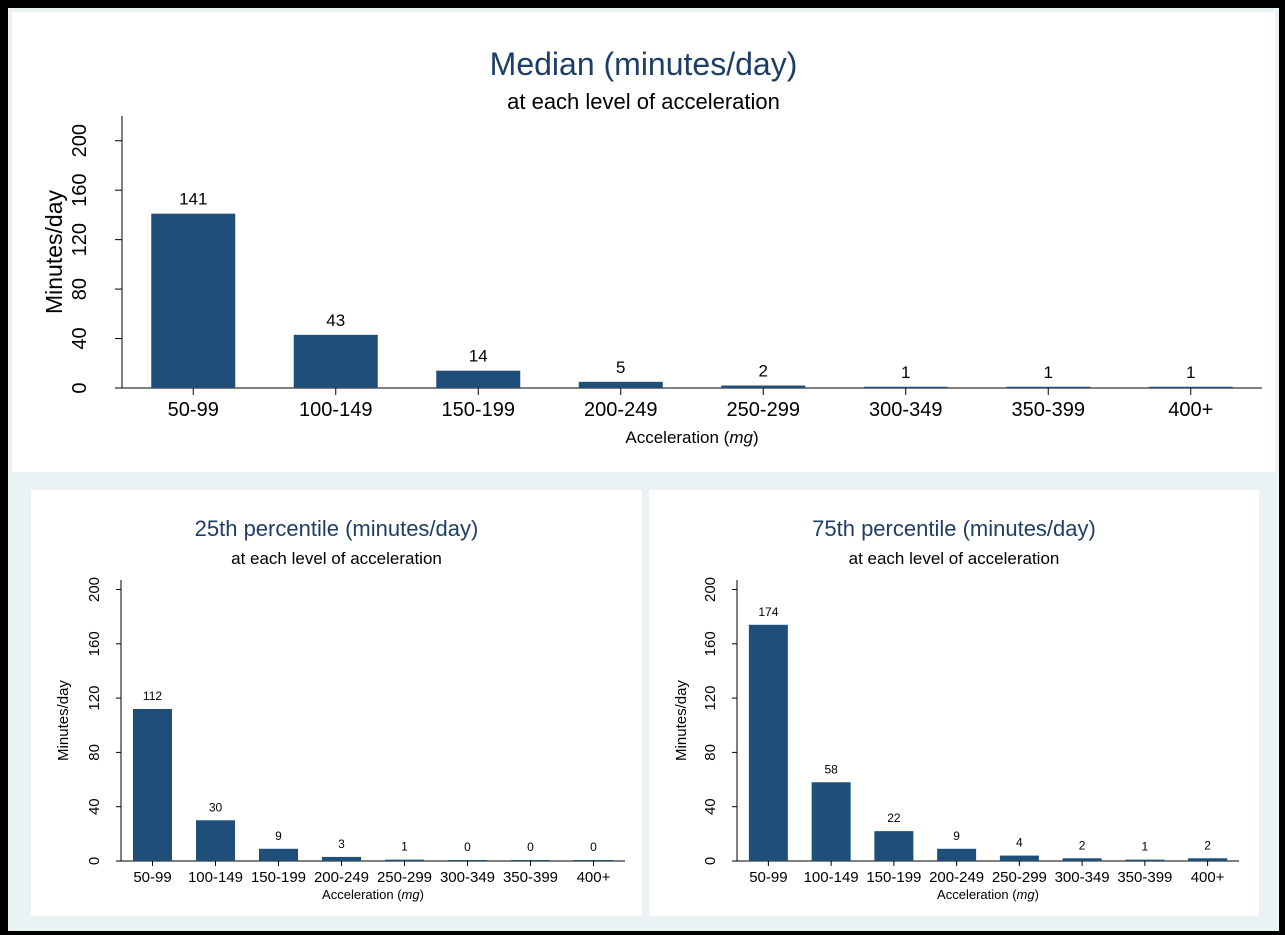 This screenshot has width=1285, height=935. I want to click on data-label: 58, so click(831, 769).